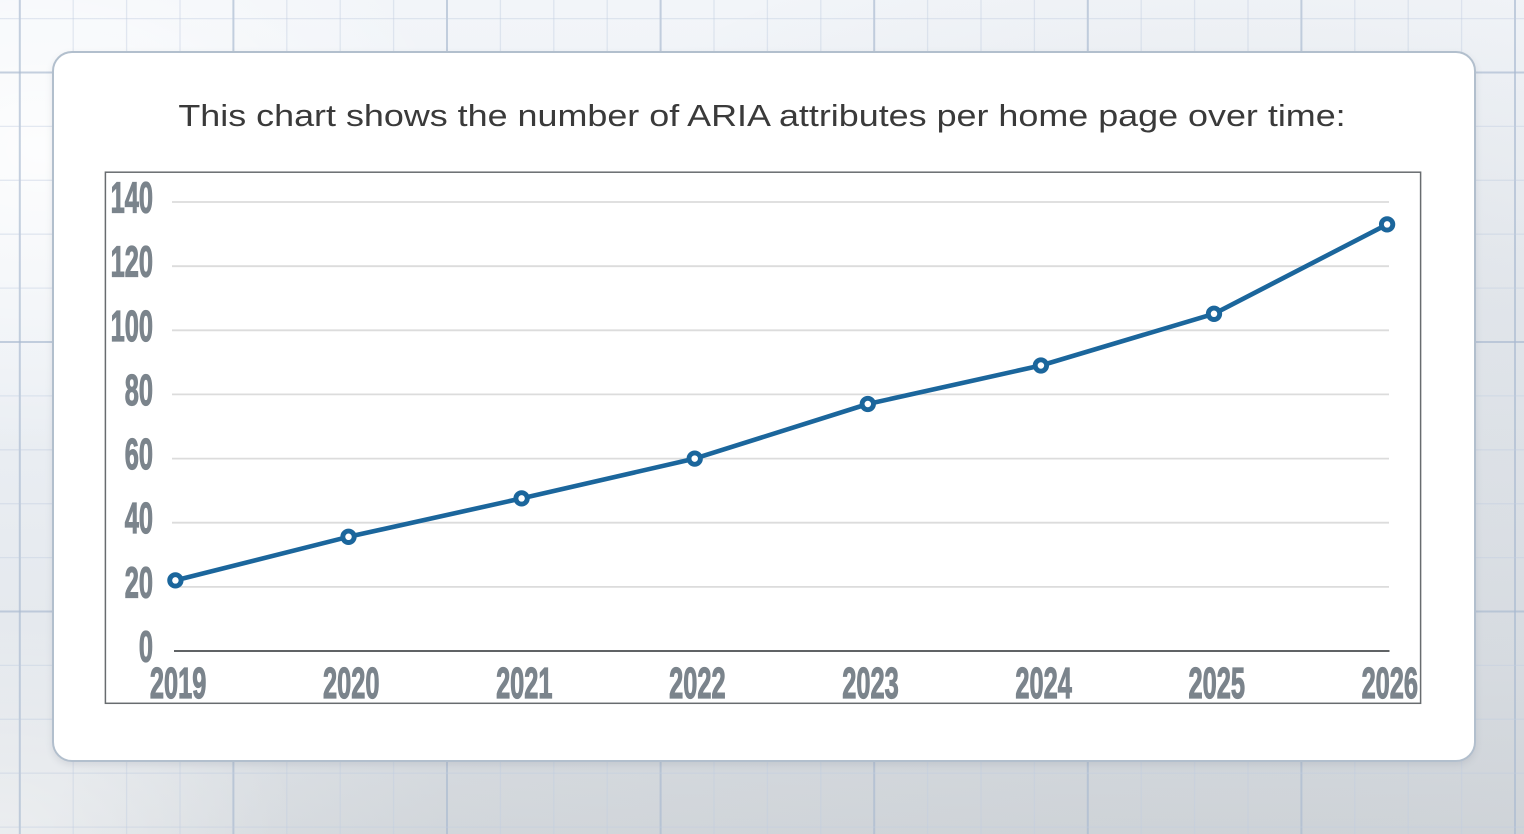 The height and width of the screenshot is (834, 1524). I want to click on svg-text: 2019, so click(178, 684).